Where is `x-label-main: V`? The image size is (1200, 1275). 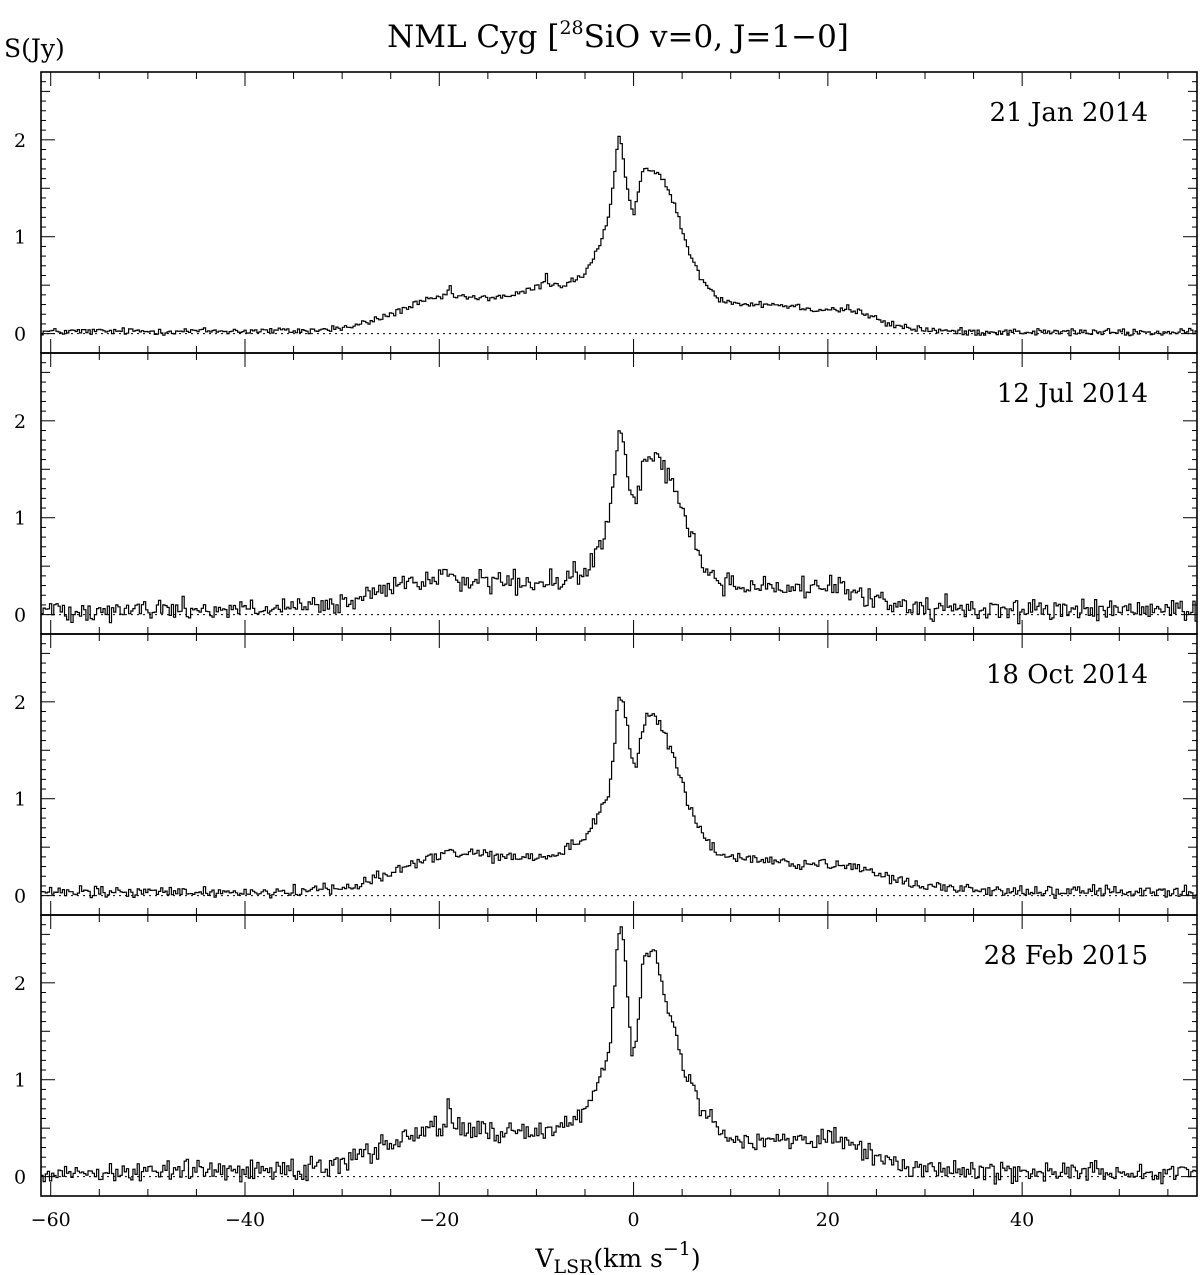 x-label-main: V is located at coordinates (544, 1258).